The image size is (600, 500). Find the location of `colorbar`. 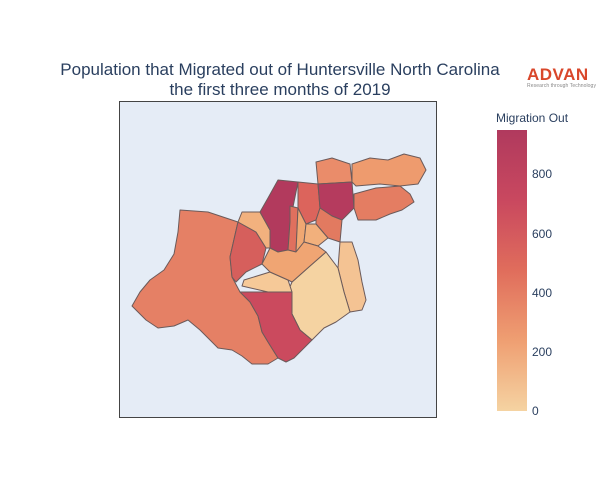

colorbar is located at coordinates (512, 270).